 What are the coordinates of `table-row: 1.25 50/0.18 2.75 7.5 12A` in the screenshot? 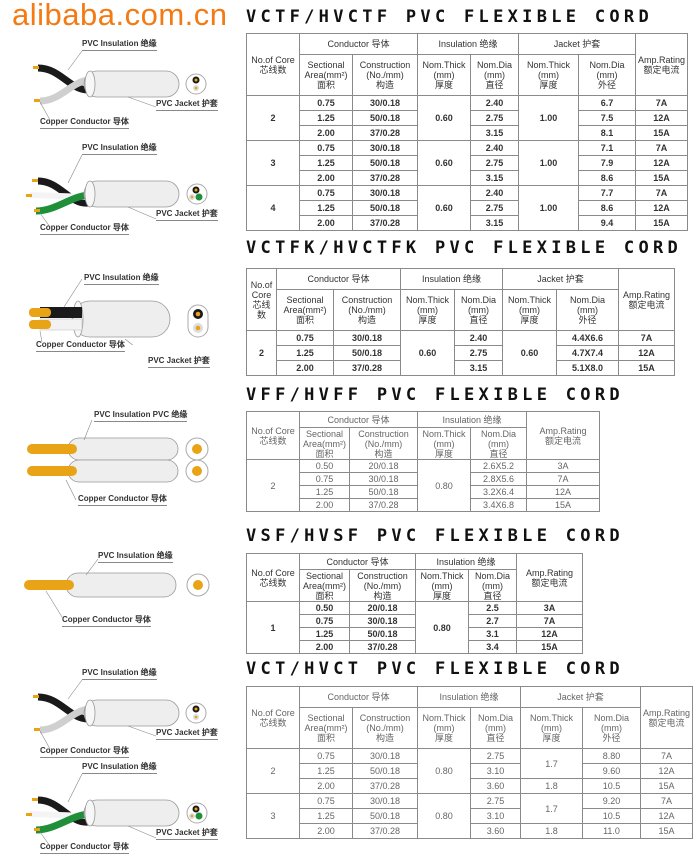 It's located at (467, 118).